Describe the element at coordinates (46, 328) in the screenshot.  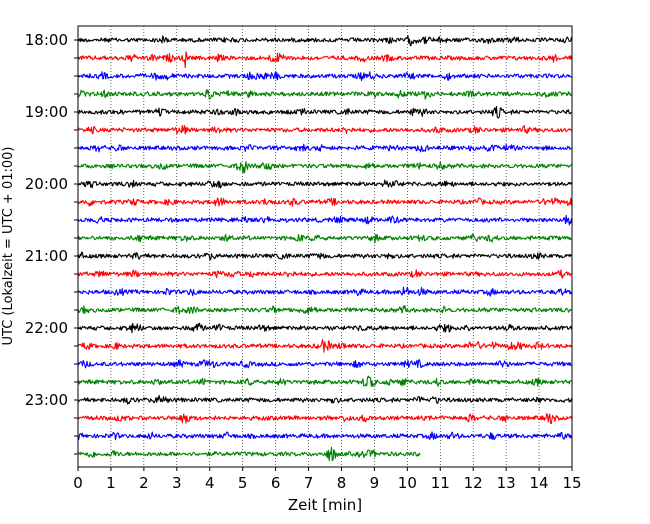
I see `y-tick-label: 22:00` at that location.